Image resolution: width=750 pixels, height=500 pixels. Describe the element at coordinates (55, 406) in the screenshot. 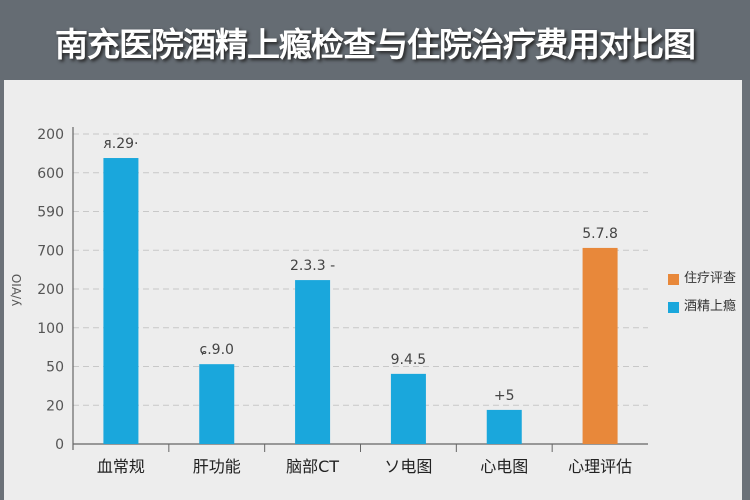

I see `y-tick-label: 20` at that location.